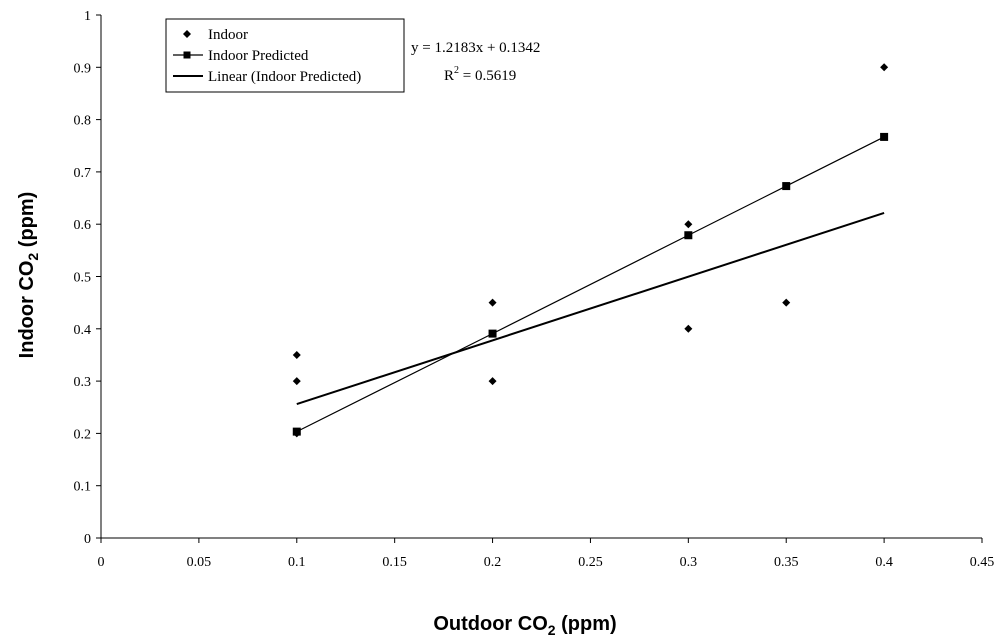 This screenshot has width=1008, height=637. I want to click on legend-square-marker, so click(187, 55).